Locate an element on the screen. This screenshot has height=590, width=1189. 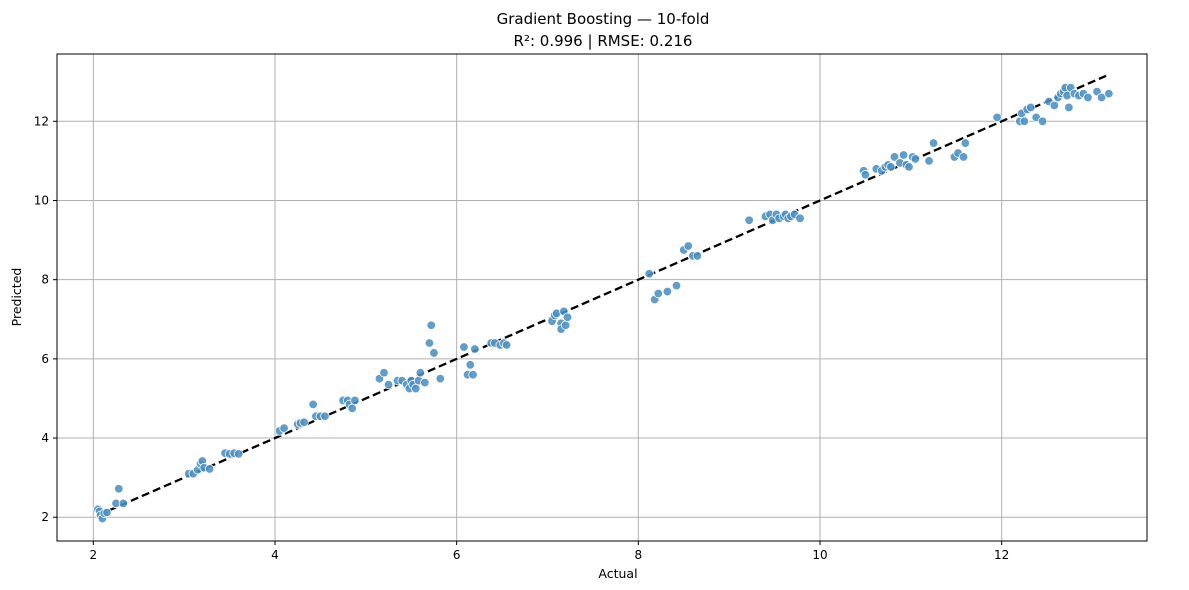
chart-title: Gradient Boosting — 10-fold is located at coordinates (603, 19).